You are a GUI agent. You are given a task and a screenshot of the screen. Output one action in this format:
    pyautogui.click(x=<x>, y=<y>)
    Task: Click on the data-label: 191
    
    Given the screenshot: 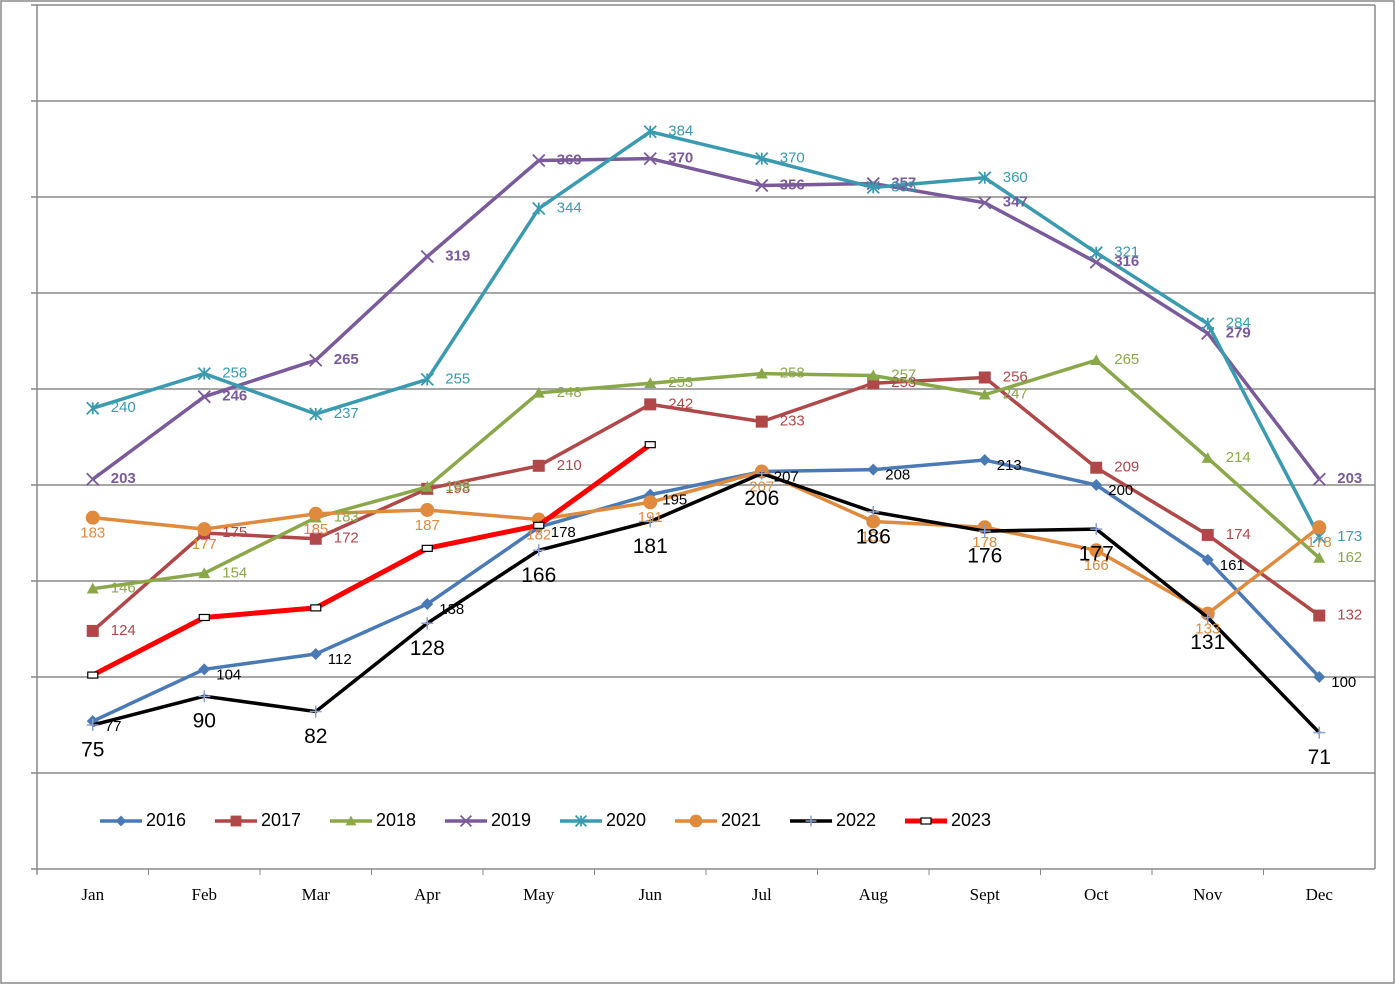 What is the action you would take?
    pyautogui.click(x=650, y=517)
    